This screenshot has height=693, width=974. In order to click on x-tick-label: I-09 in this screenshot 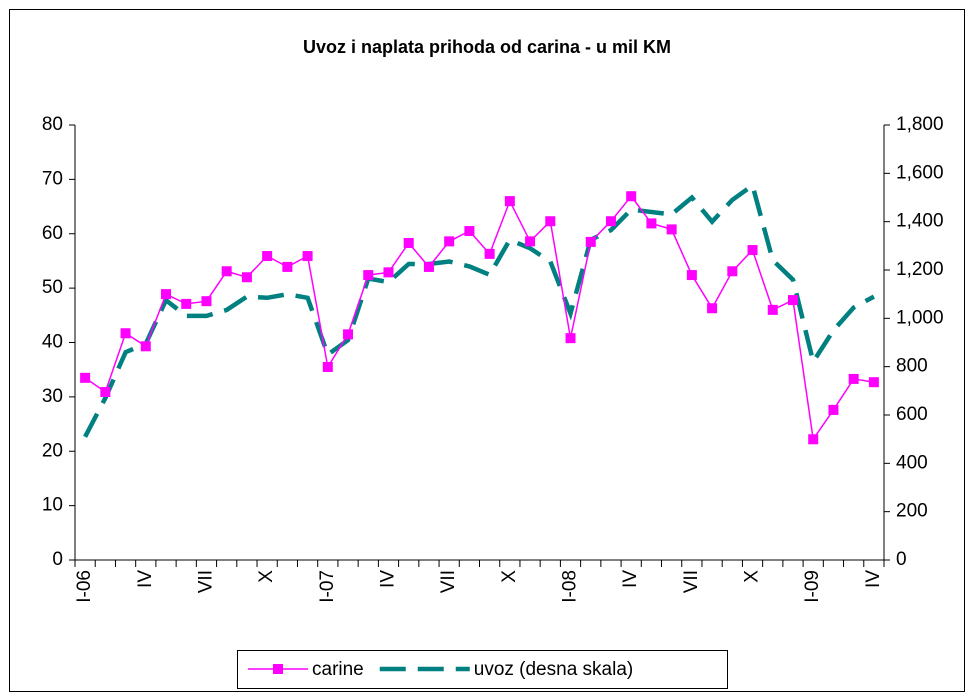, I will do `click(812, 586)`.